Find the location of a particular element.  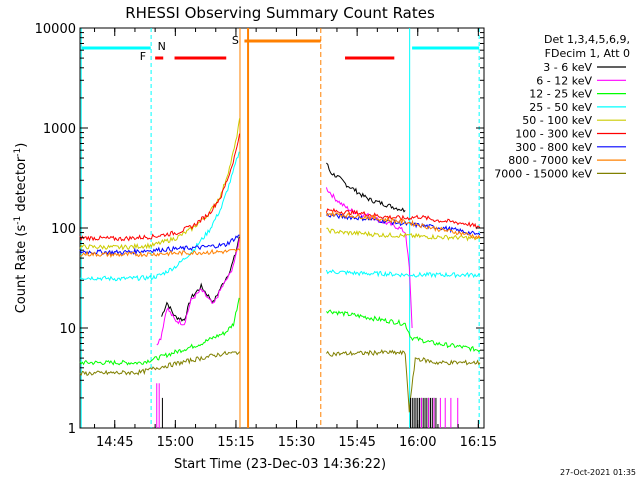

legend-header-detectors: Det 1,3,4,5,6,9, is located at coordinates (587, 39).